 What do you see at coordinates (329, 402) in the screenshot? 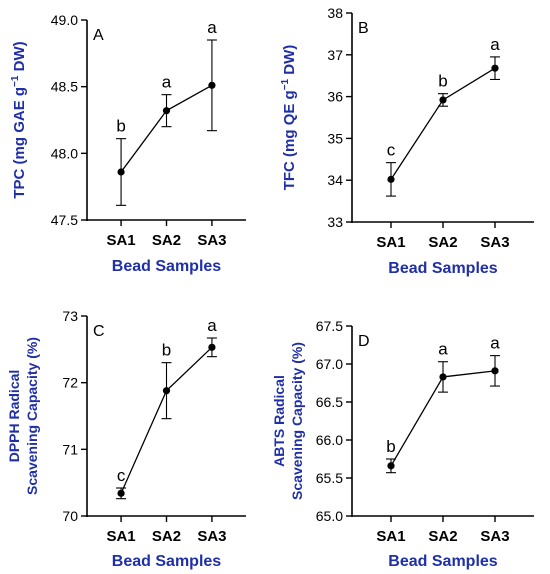
I see `y-tick-label: 66.5` at bounding box center [329, 402].